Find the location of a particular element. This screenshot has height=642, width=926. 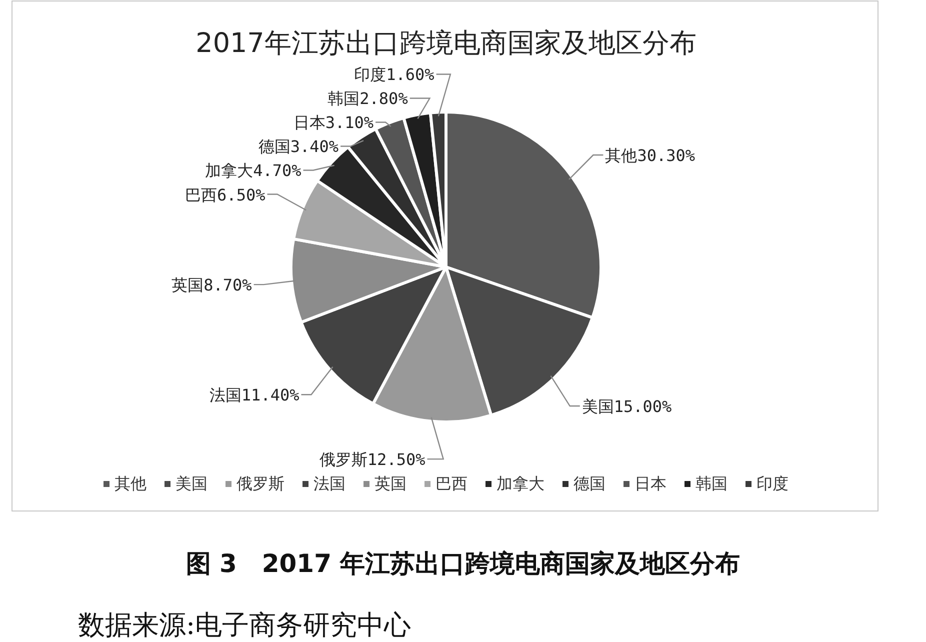

legend-label: 其他 is located at coordinates (130, 483).